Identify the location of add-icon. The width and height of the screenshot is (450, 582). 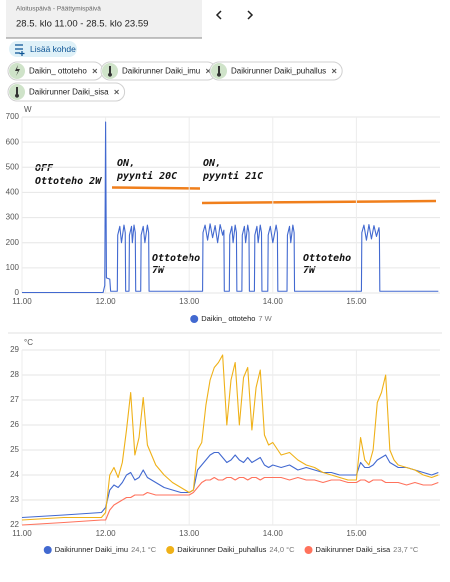
(20, 50).